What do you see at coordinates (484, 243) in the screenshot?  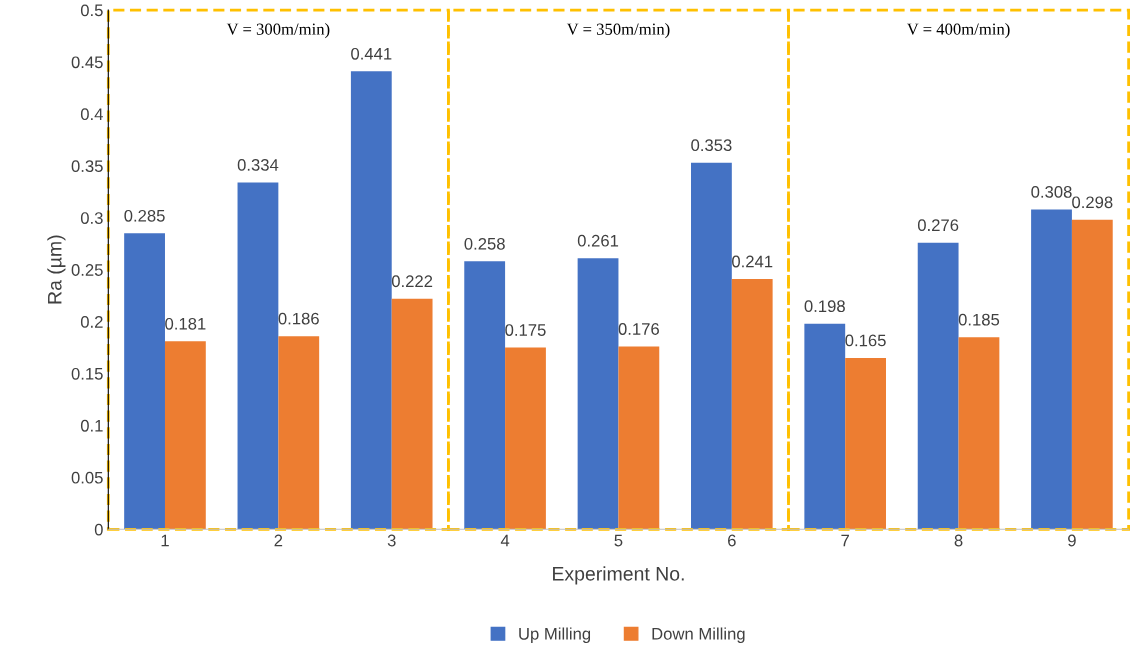 I see `data-label: 0.258` at bounding box center [484, 243].